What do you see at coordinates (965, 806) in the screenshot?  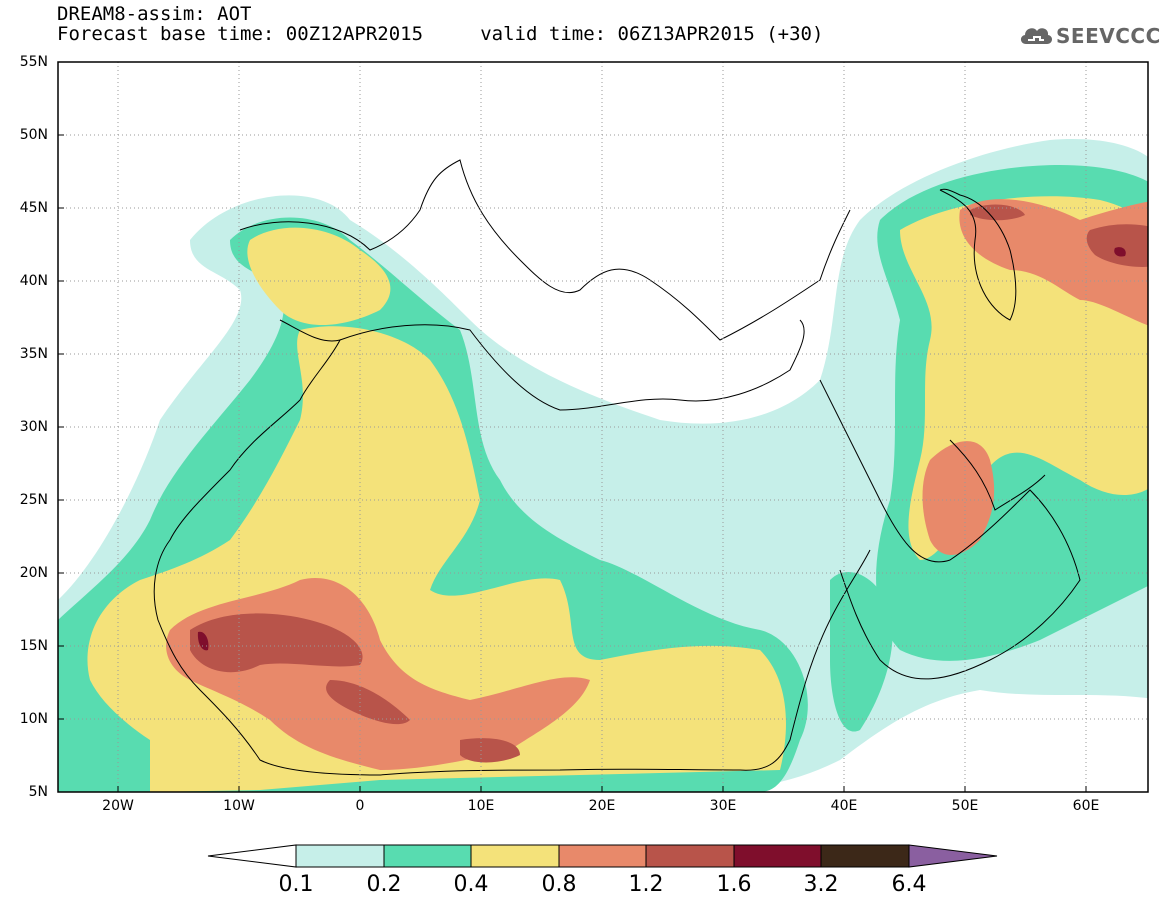 I see `lon-label-50E: 50E` at bounding box center [965, 806].